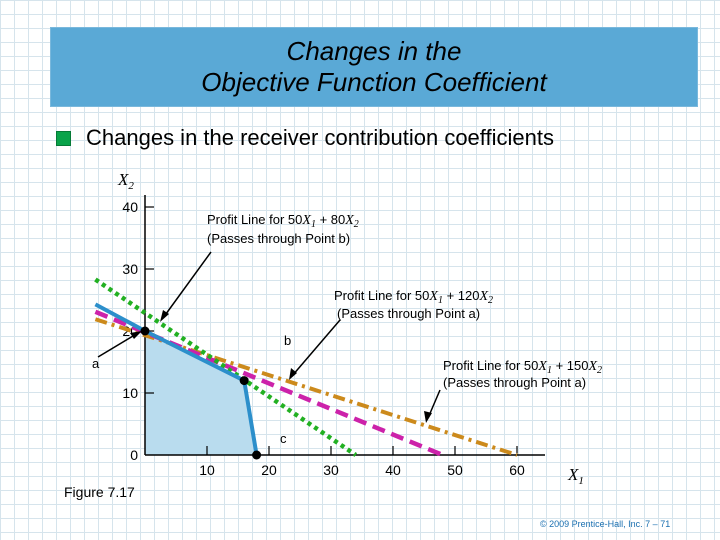  Describe the element at coordinates (393, 470) in the screenshot. I see `x-tick-label: 40` at that location.